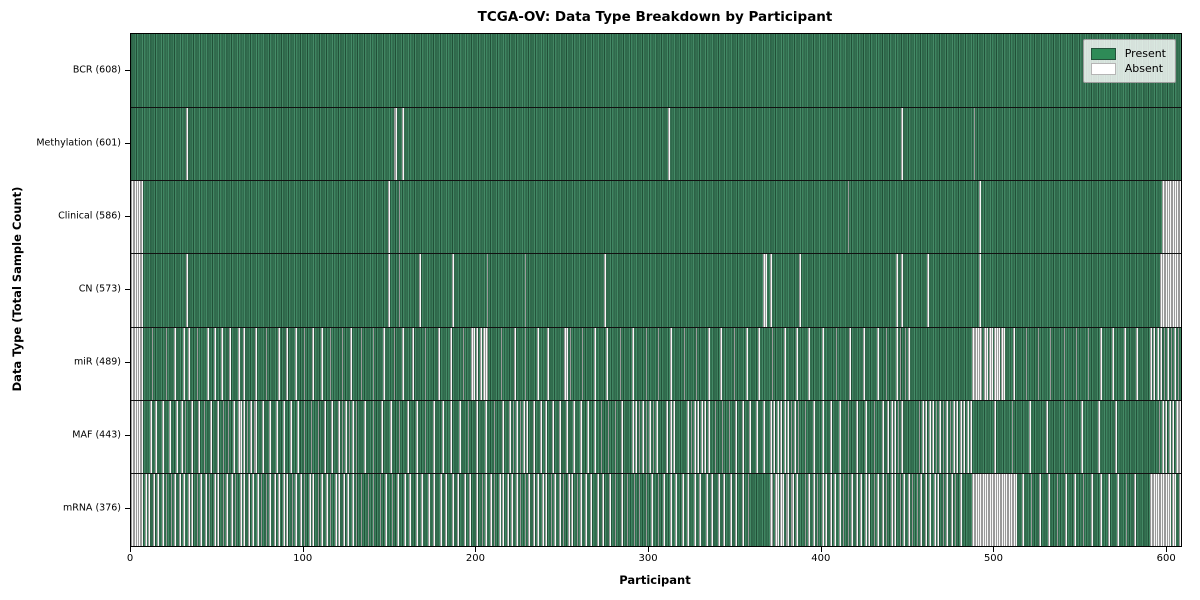 The width and height of the screenshot is (1200, 600). What do you see at coordinates (1129, 61) in the screenshot?
I see `legend: Present Absent` at bounding box center [1129, 61].